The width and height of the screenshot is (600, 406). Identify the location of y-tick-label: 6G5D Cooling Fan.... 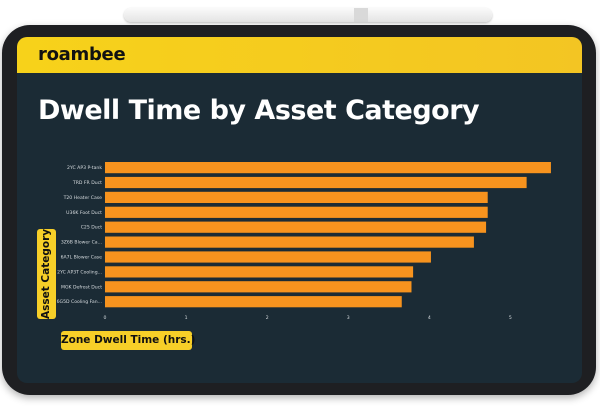
(79, 302).